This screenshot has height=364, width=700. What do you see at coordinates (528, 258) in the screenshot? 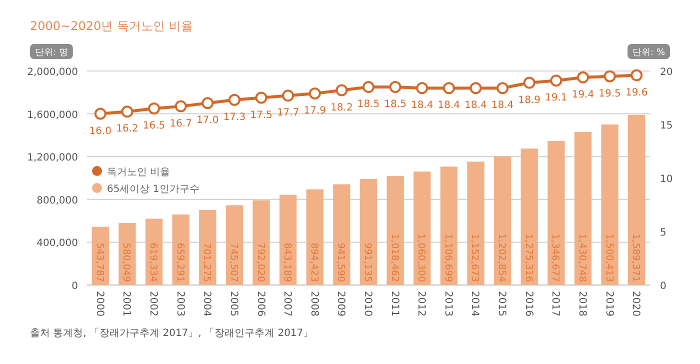
I see `data-label: 1,275,316` at bounding box center [528, 258].